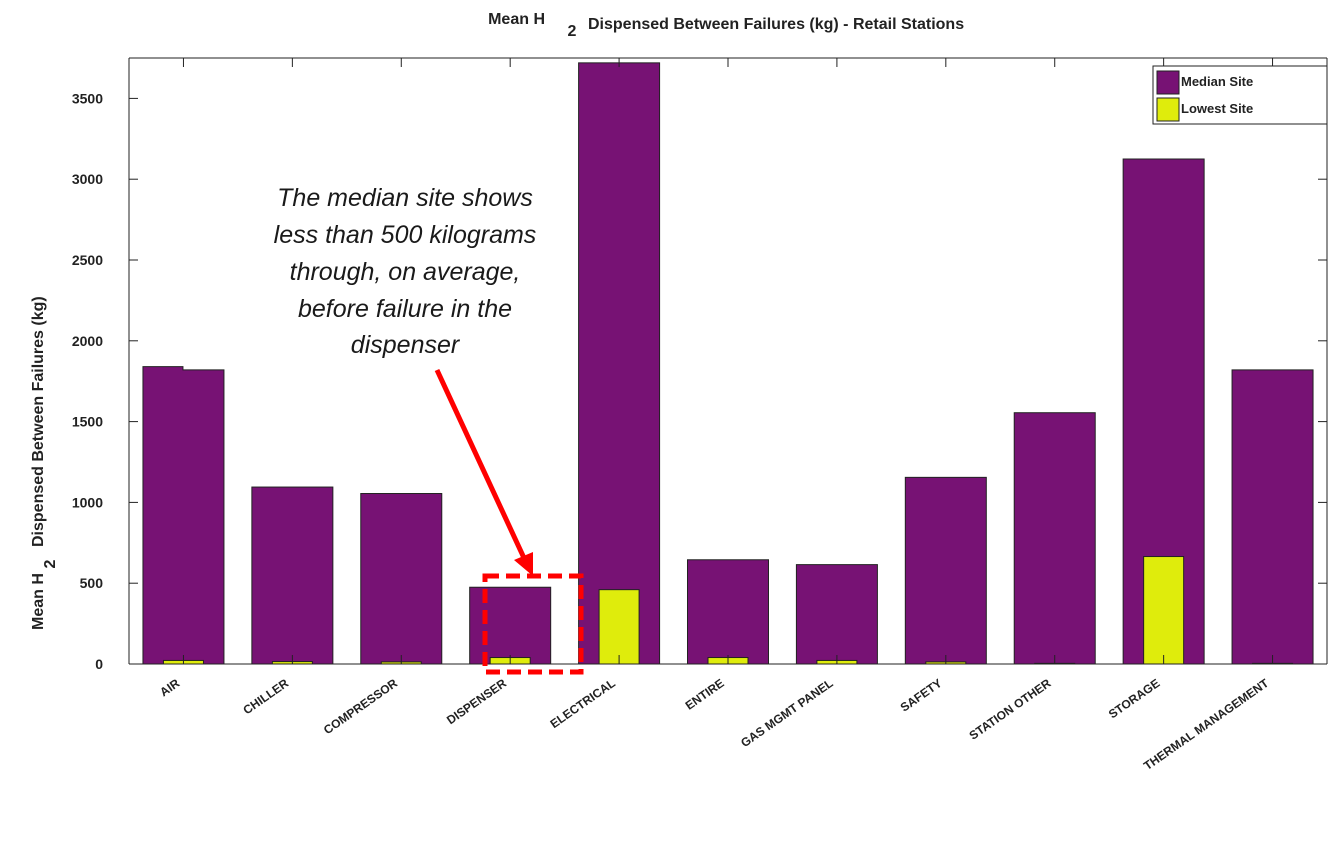 The image size is (1330, 852). I want to click on legend-swatch-lowest, so click(1168, 109).